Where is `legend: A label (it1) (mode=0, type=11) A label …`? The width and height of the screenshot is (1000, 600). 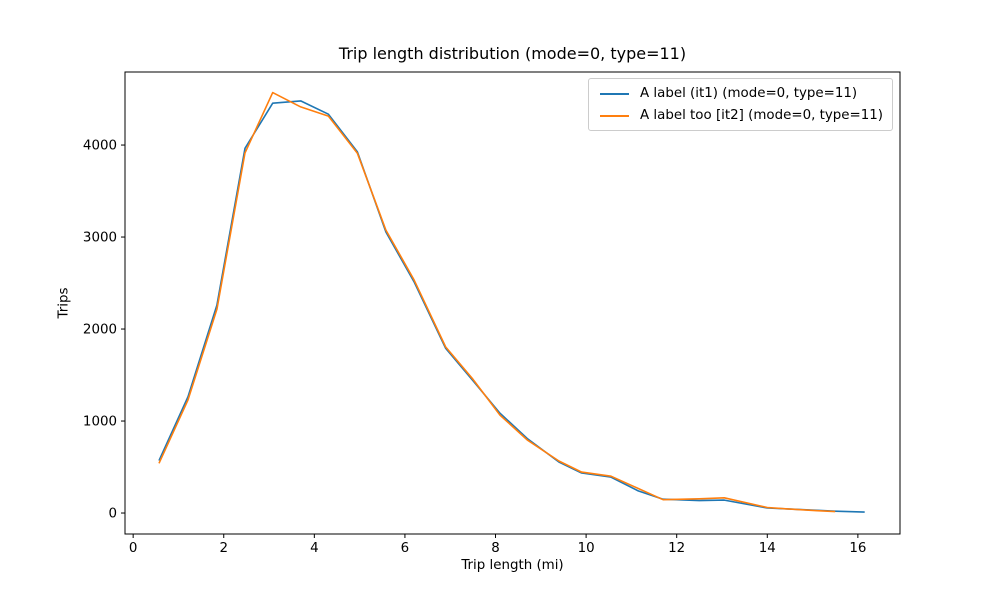
legend: A label (it1) (mode=0, type=11) A label … is located at coordinates (740, 104).